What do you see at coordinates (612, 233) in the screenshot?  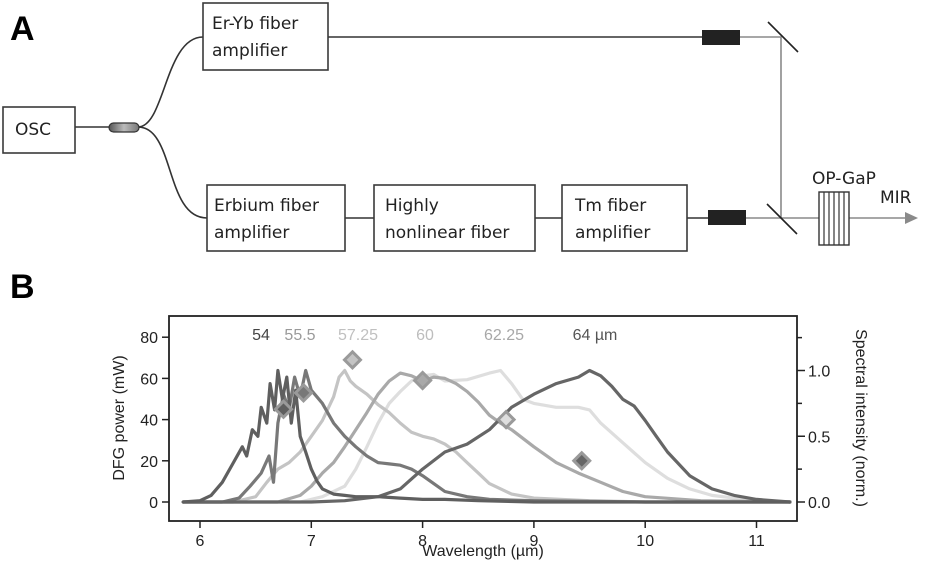 I see `tm-line2: amplifier` at bounding box center [612, 233].